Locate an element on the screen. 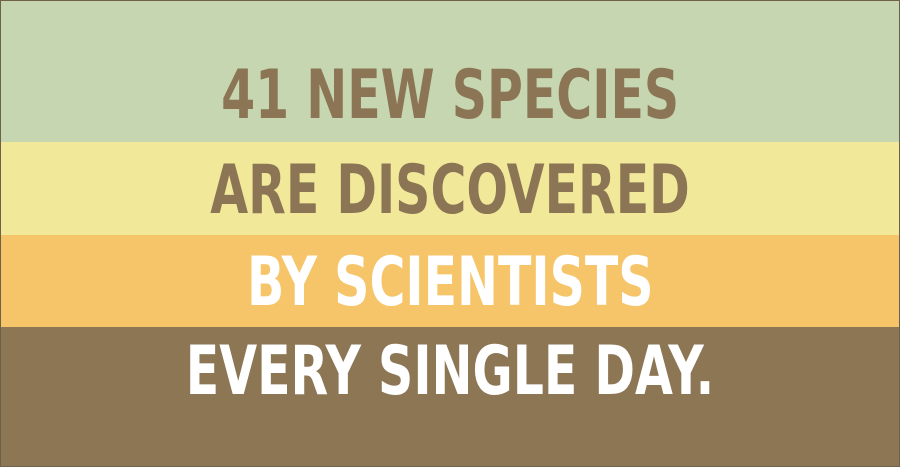 The image size is (900, 467). headline-line-4: EVERY SINGLE DAY. is located at coordinates (450, 371).